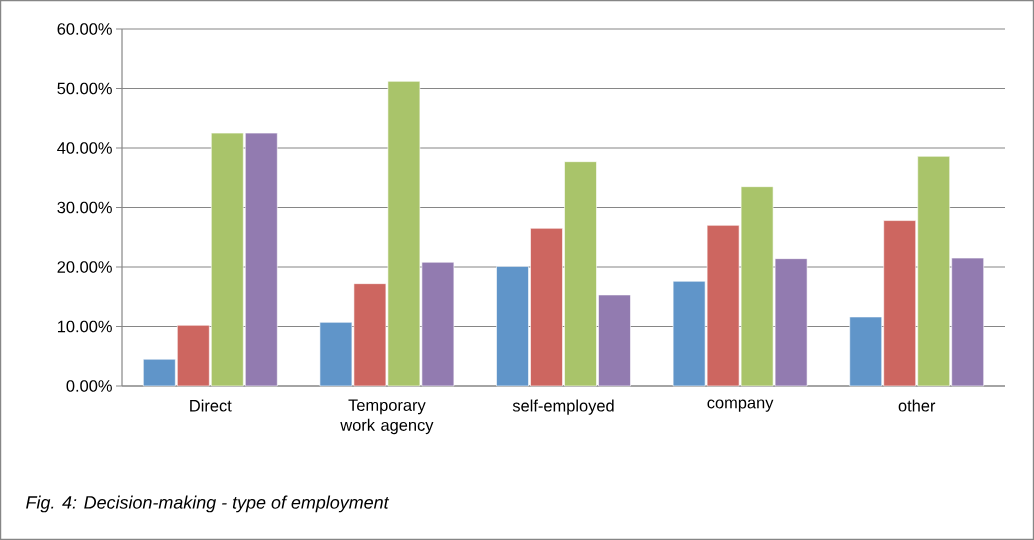 This screenshot has width=1034, height=540. I want to click on x-tick-label: other, so click(917, 405).